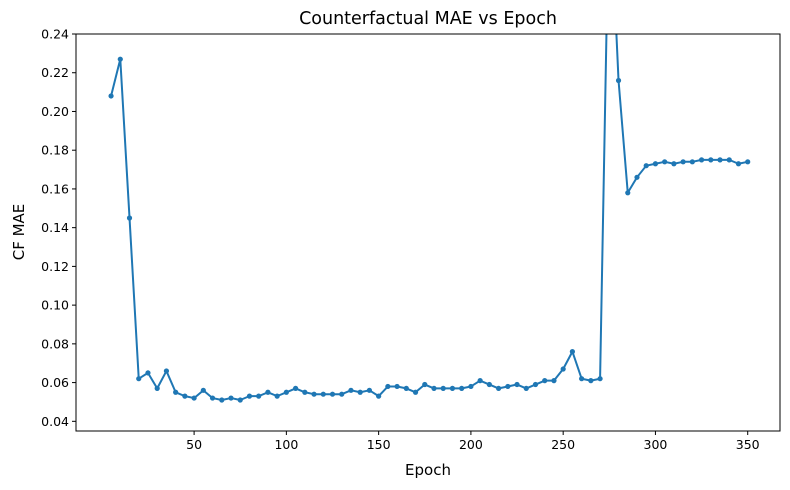  I want to click on y-tick-label: 0.12, so click(55, 266).